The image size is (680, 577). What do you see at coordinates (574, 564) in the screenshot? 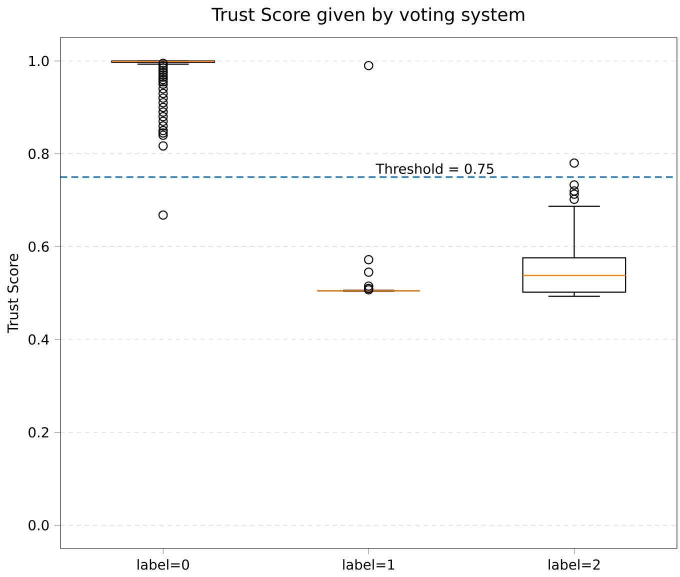
I see `x-tick-label: label=2` at bounding box center [574, 564].